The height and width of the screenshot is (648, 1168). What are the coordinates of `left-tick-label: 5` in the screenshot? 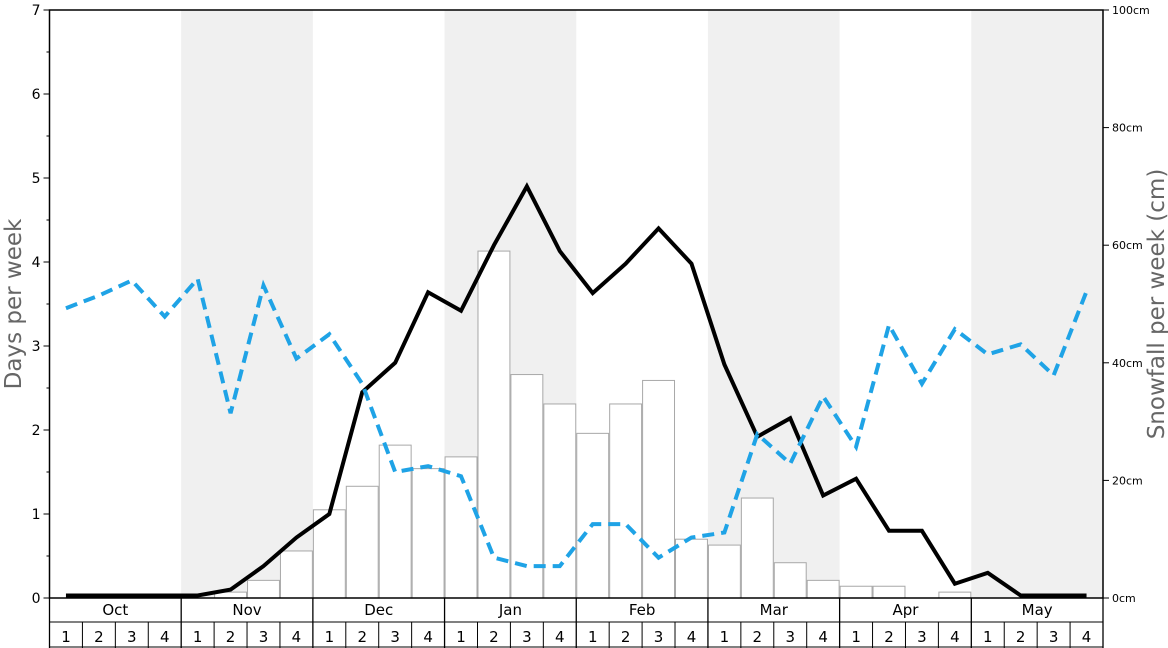 It's located at (36, 179).